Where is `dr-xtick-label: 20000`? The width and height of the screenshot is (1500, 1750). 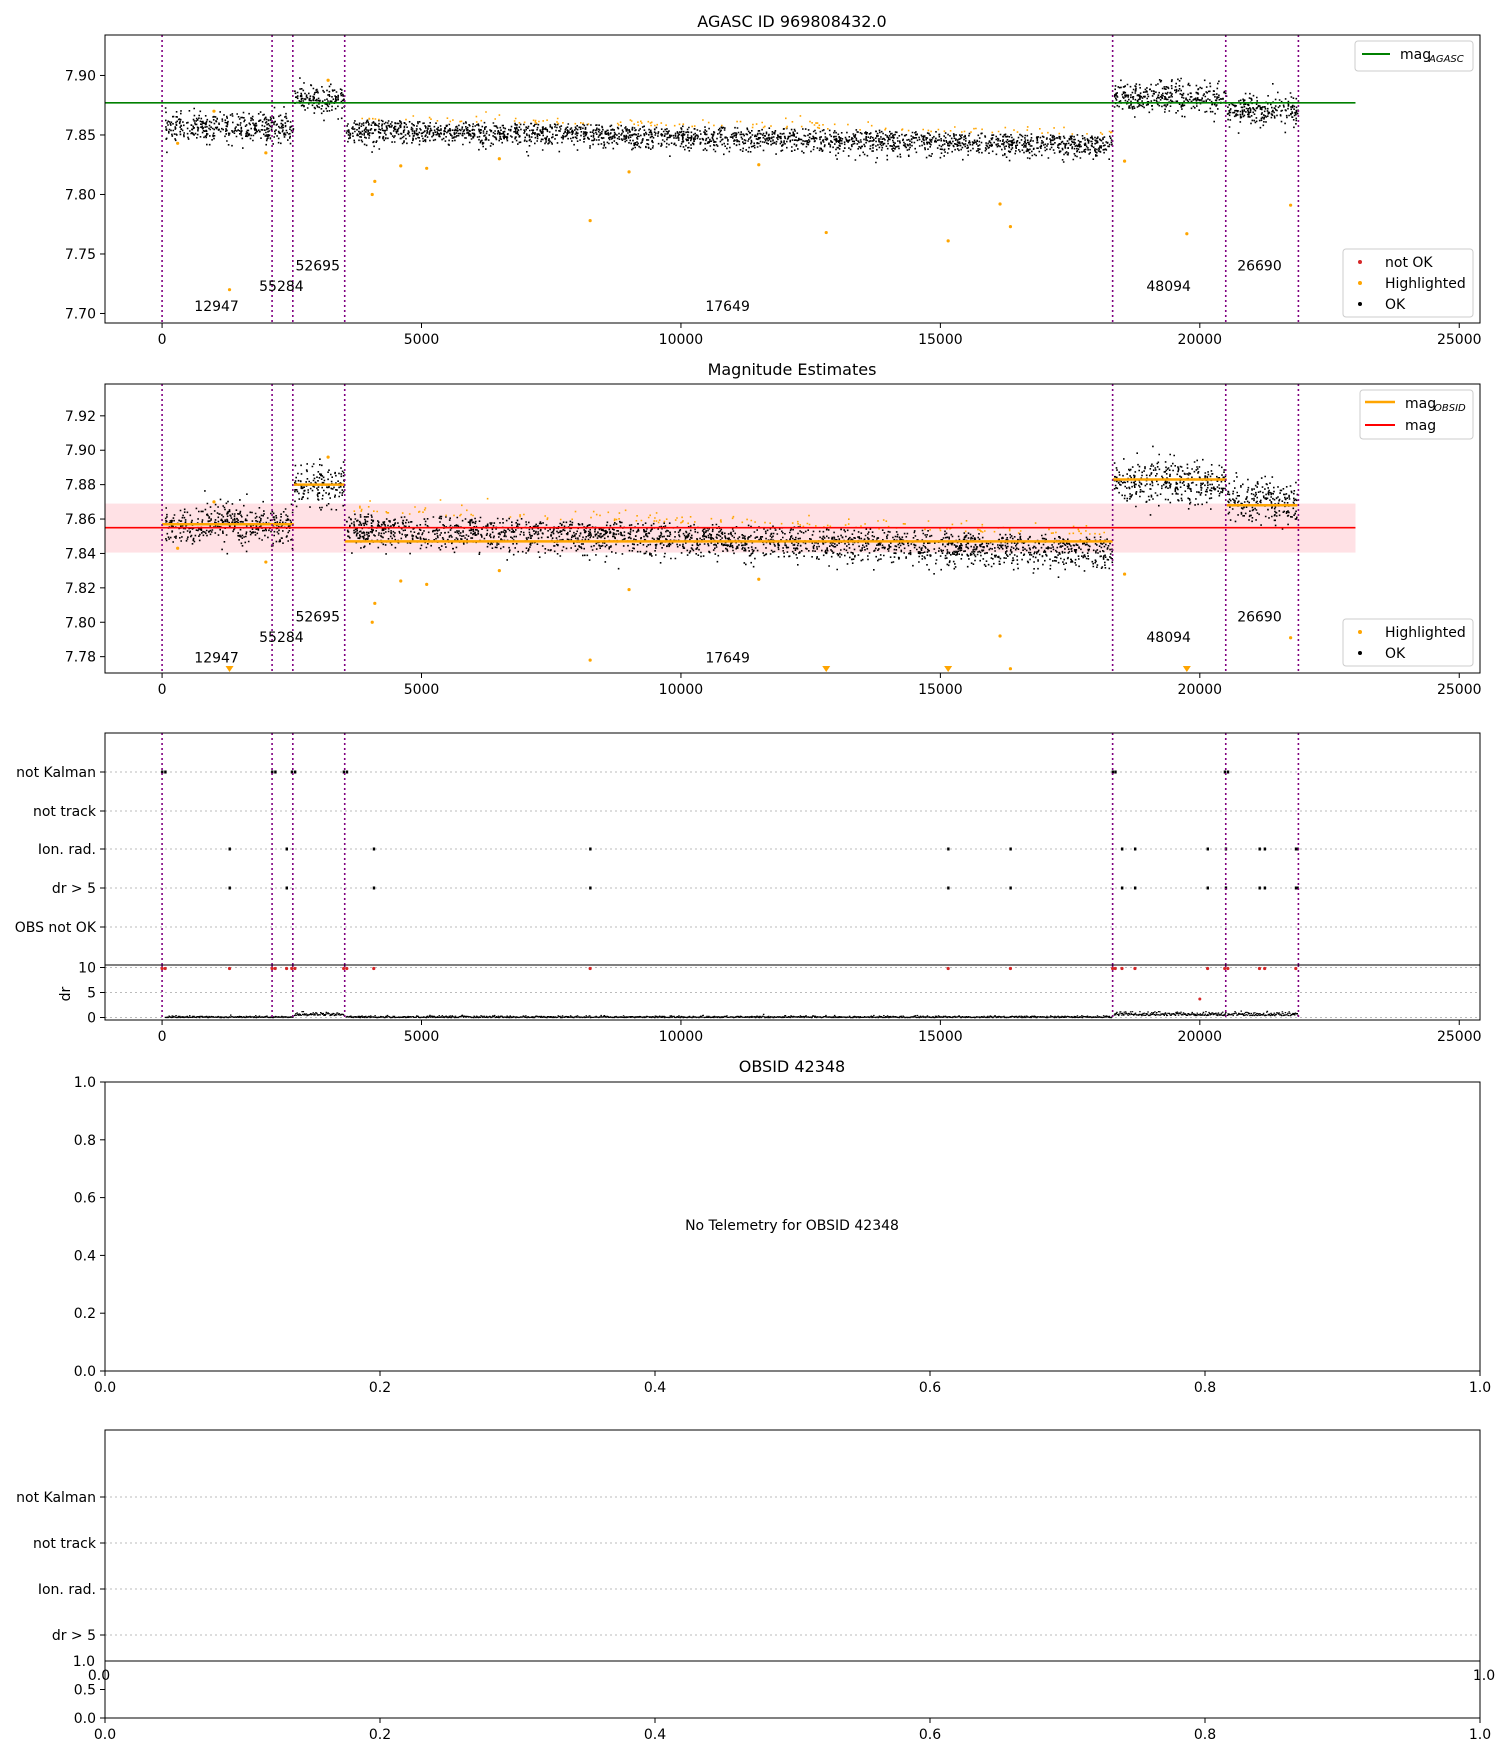 dr-xtick-label: 20000 is located at coordinates (1200, 1037).